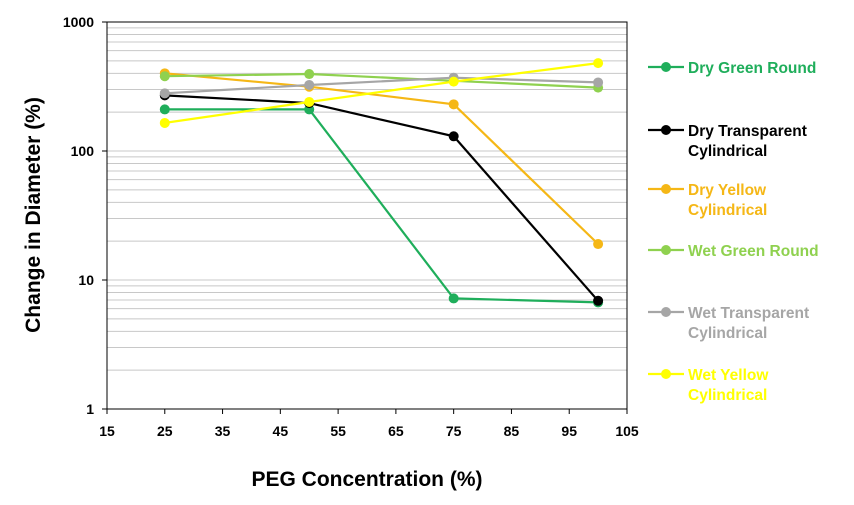 The height and width of the screenshot is (505, 854). I want to click on legend-label-line: Dry Transparent, so click(747, 131).